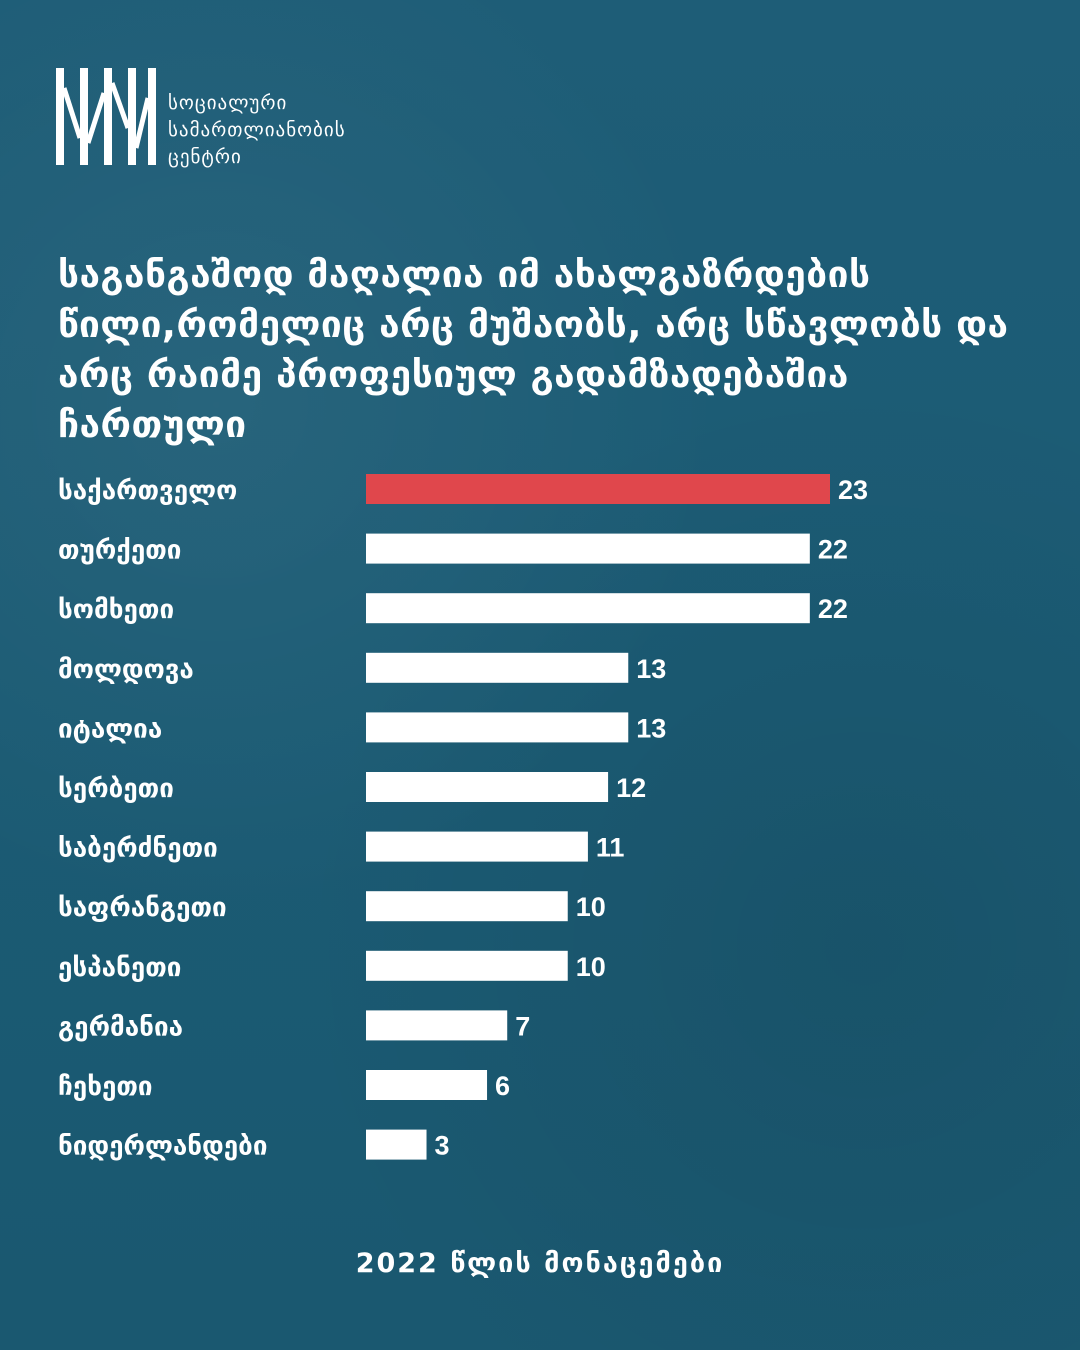  I want to click on value-label: 11, so click(610, 848).